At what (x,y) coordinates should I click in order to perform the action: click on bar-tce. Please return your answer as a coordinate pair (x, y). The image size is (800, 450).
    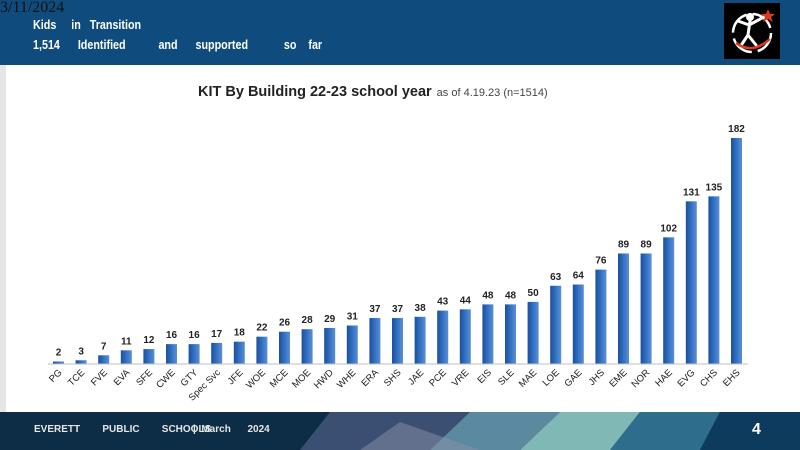
    Looking at the image, I should click on (81, 362).